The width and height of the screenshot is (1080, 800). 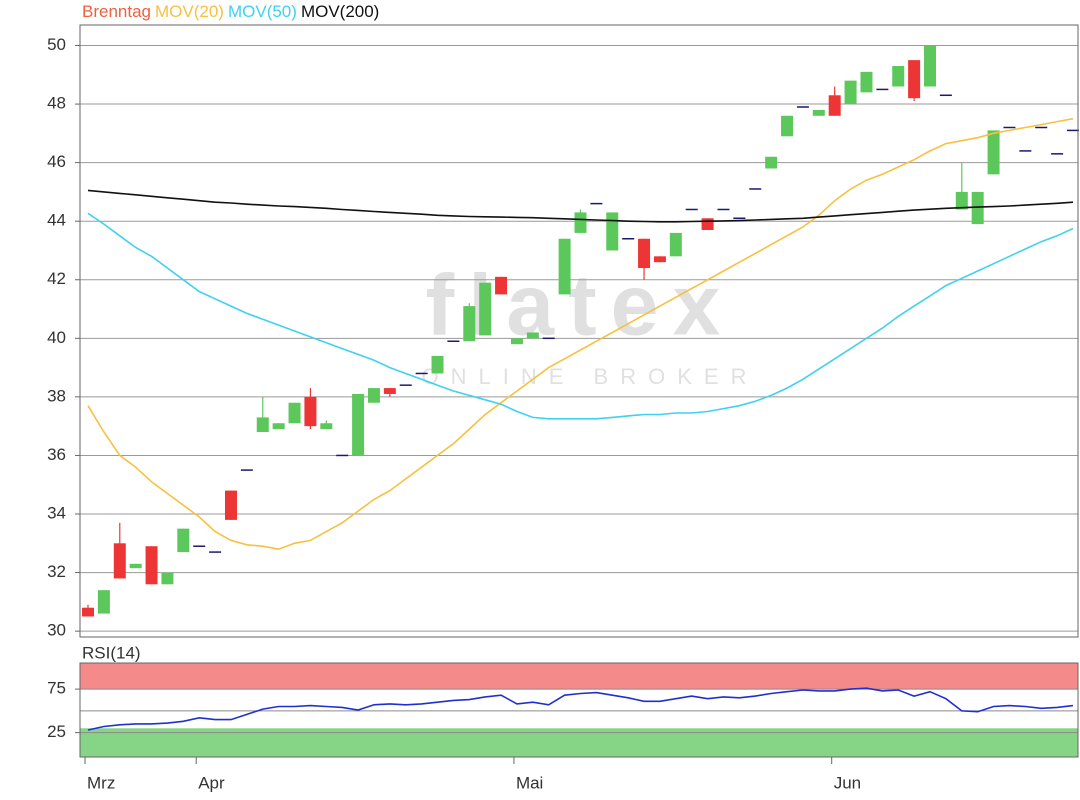 What do you see at coordinates (56, 278) in the screenshot?
I see `y-tick-label: 42` at bounding box center [56, 278].